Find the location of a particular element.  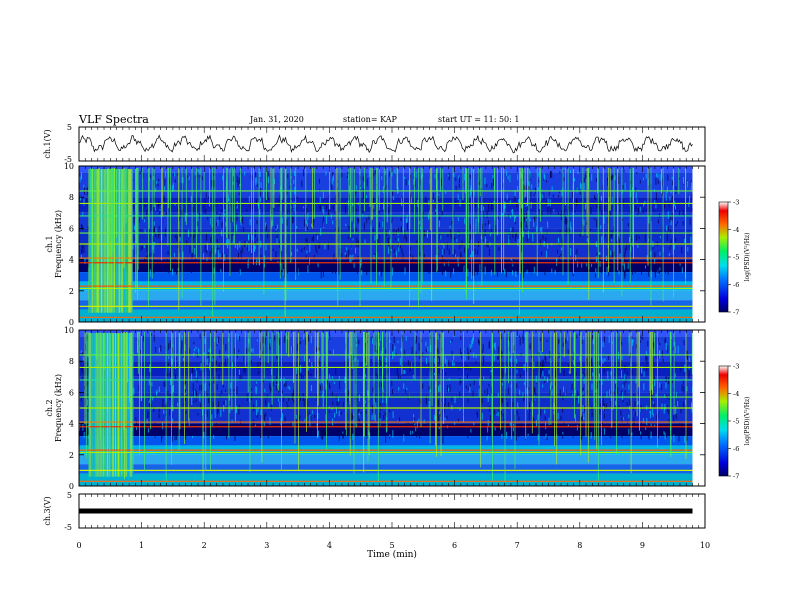

time-tick-label: 7 is located at coordinates (517, 545).